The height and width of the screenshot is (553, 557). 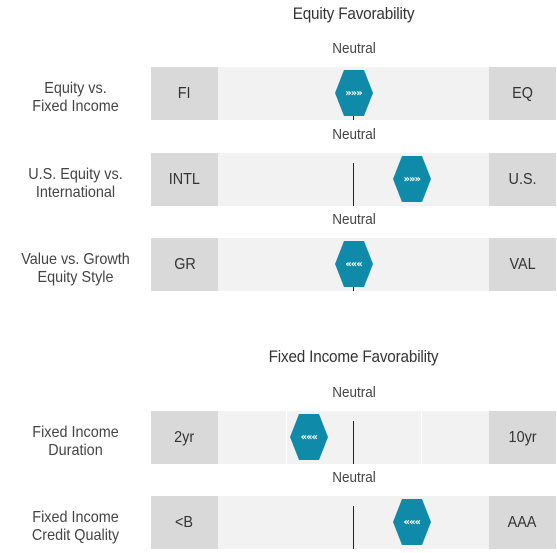 I want to click on scale-track: FI EQ »»», so click(x=353, y=93).